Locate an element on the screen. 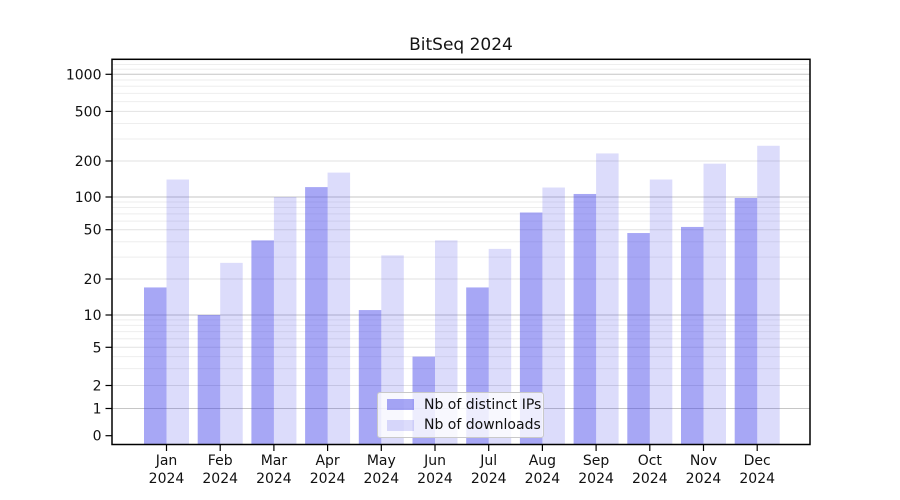 This screenshot has height=500, width=900. bar-downloads-oct is located at coordinates (661, 312).